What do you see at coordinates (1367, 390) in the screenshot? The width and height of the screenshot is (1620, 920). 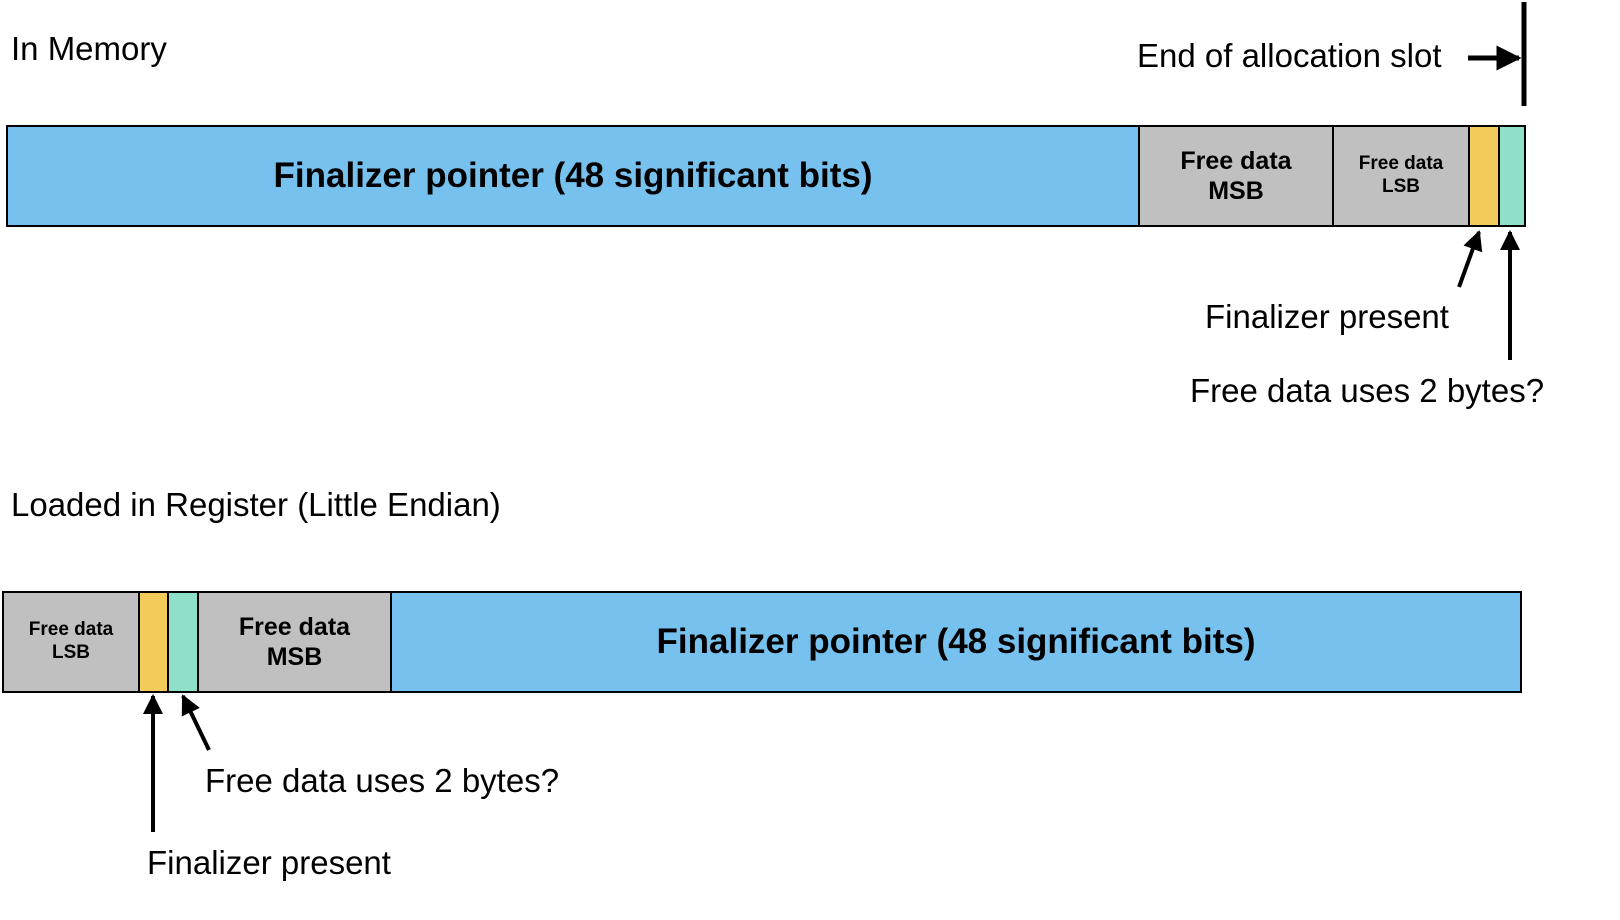 I see `memory-free-data-bytes-label: Free data uses 2 bytes?` at bounding box center [1367, 390].